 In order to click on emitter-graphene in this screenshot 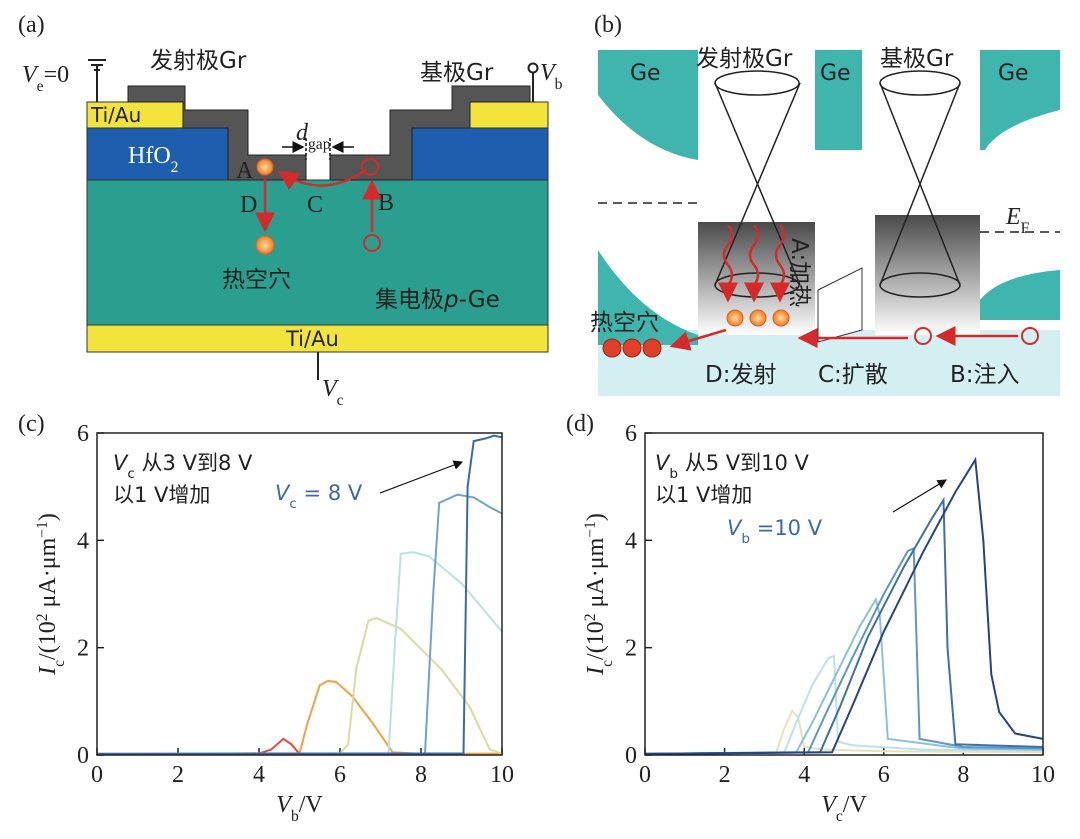, I will do `click(217, 133)`.